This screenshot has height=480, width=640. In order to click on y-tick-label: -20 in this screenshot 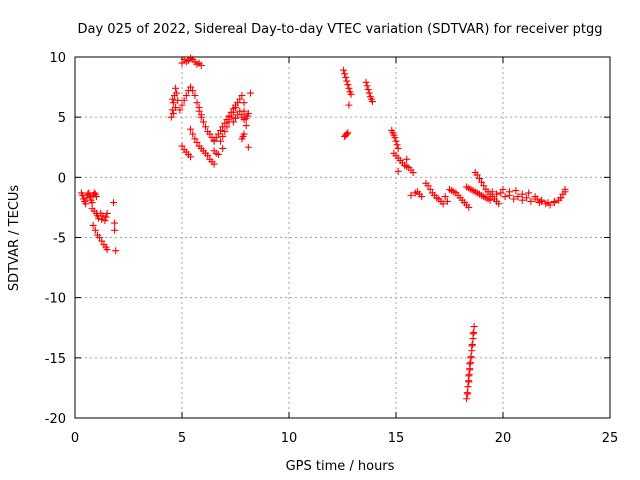, I will do `click(55, 419)`.